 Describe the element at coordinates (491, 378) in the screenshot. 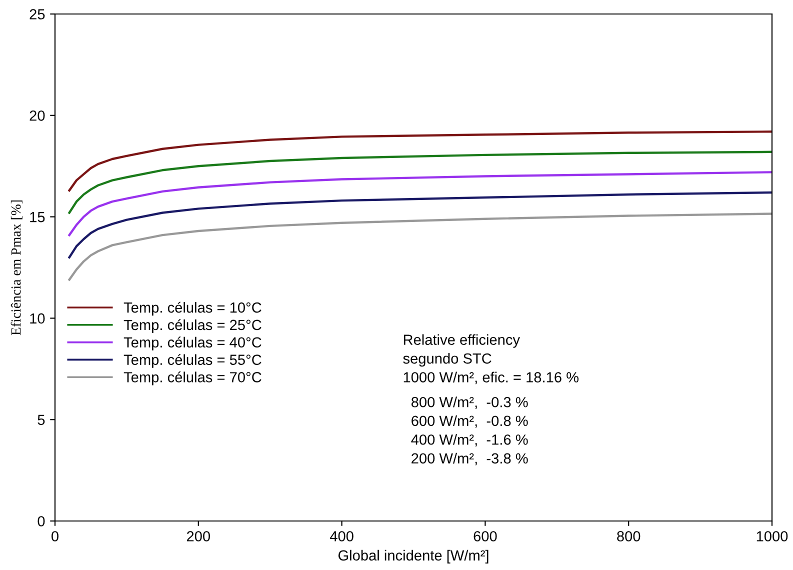

I see `annotation: 1000 W/m², efic. = 18.16 %` at that location.